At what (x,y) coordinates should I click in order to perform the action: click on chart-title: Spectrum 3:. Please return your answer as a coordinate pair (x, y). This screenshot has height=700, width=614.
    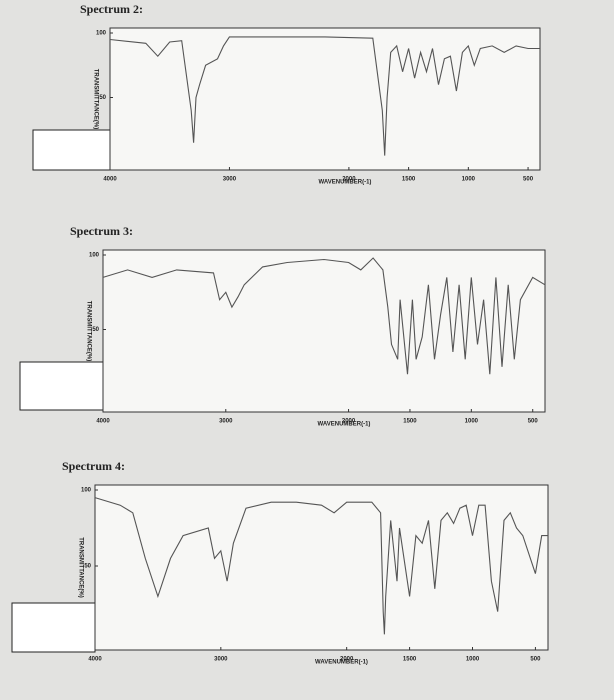
    Looking at the image, I should click on (101, 231).